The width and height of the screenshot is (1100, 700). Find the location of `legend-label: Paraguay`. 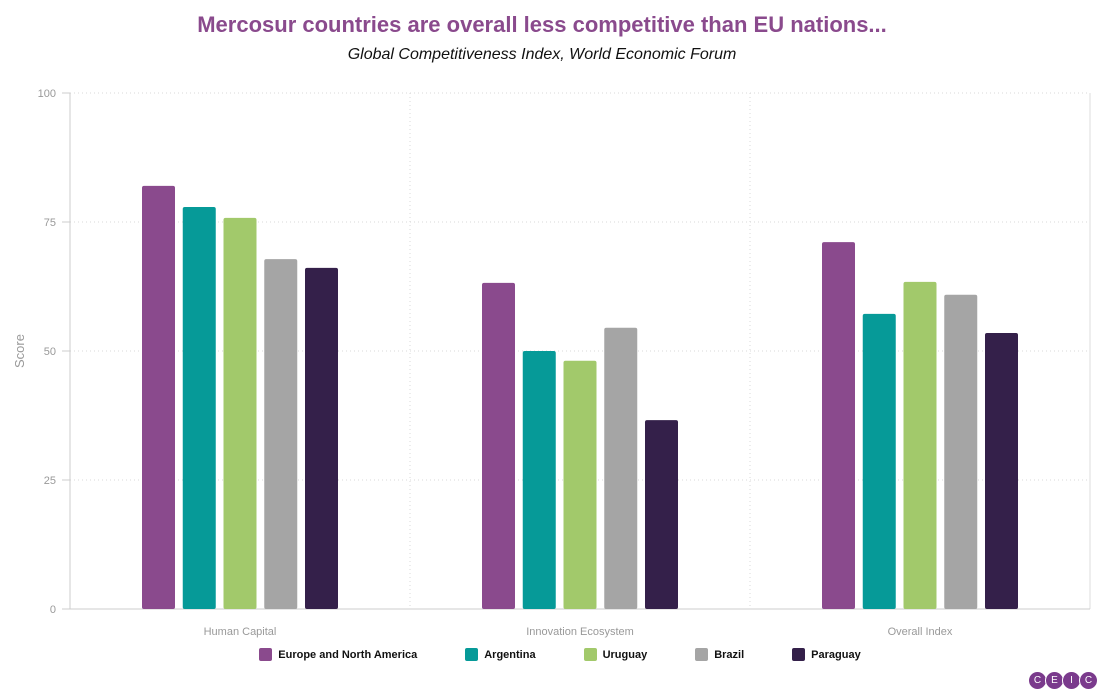

legend-label: Paraguay is located at coordinates (836, 654).